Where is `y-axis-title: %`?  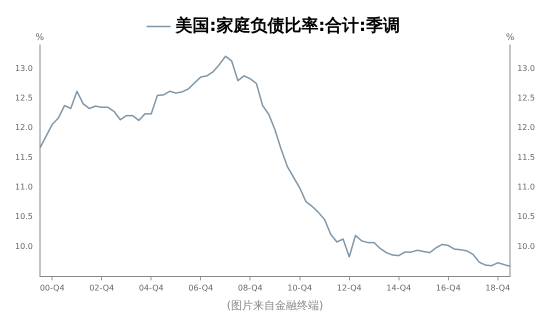
y-axis-title: % is located at coordinates (40, 37).